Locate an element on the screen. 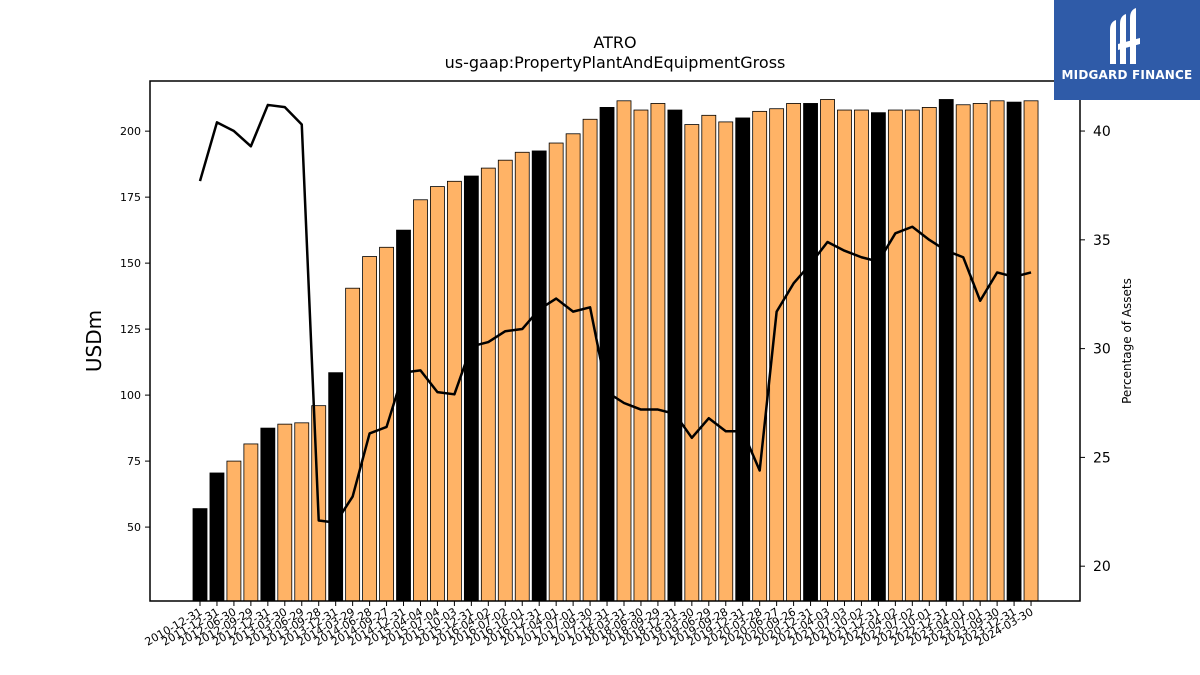 This screenshot has height=675, width=1200. y-tick-label: 175 is located at coordinates (130, 197).